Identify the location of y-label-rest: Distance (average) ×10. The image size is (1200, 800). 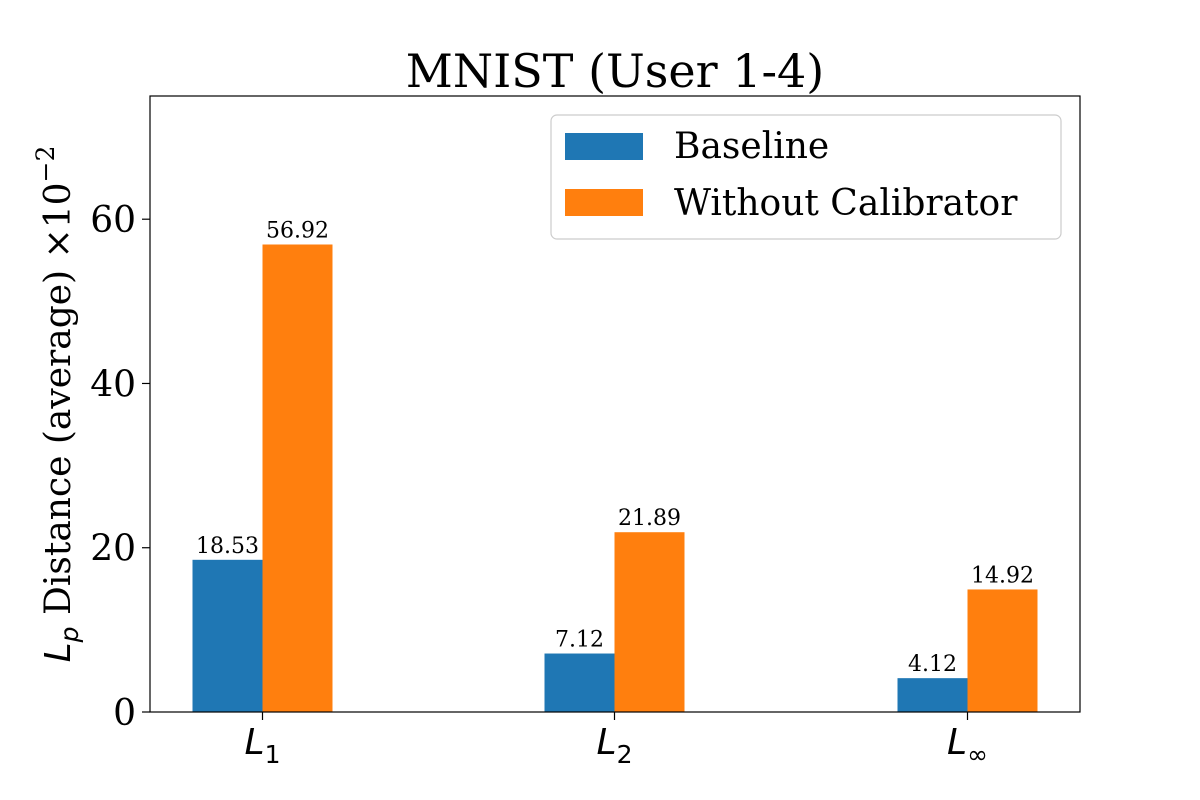
(58, 404).